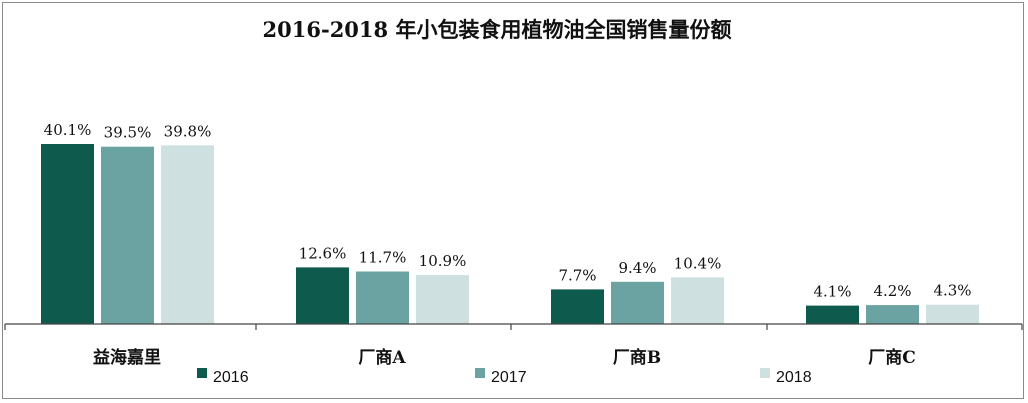 This screenshot has height=403, width=1028. I want to click on category-label: 厂商A, so click(382, 357).